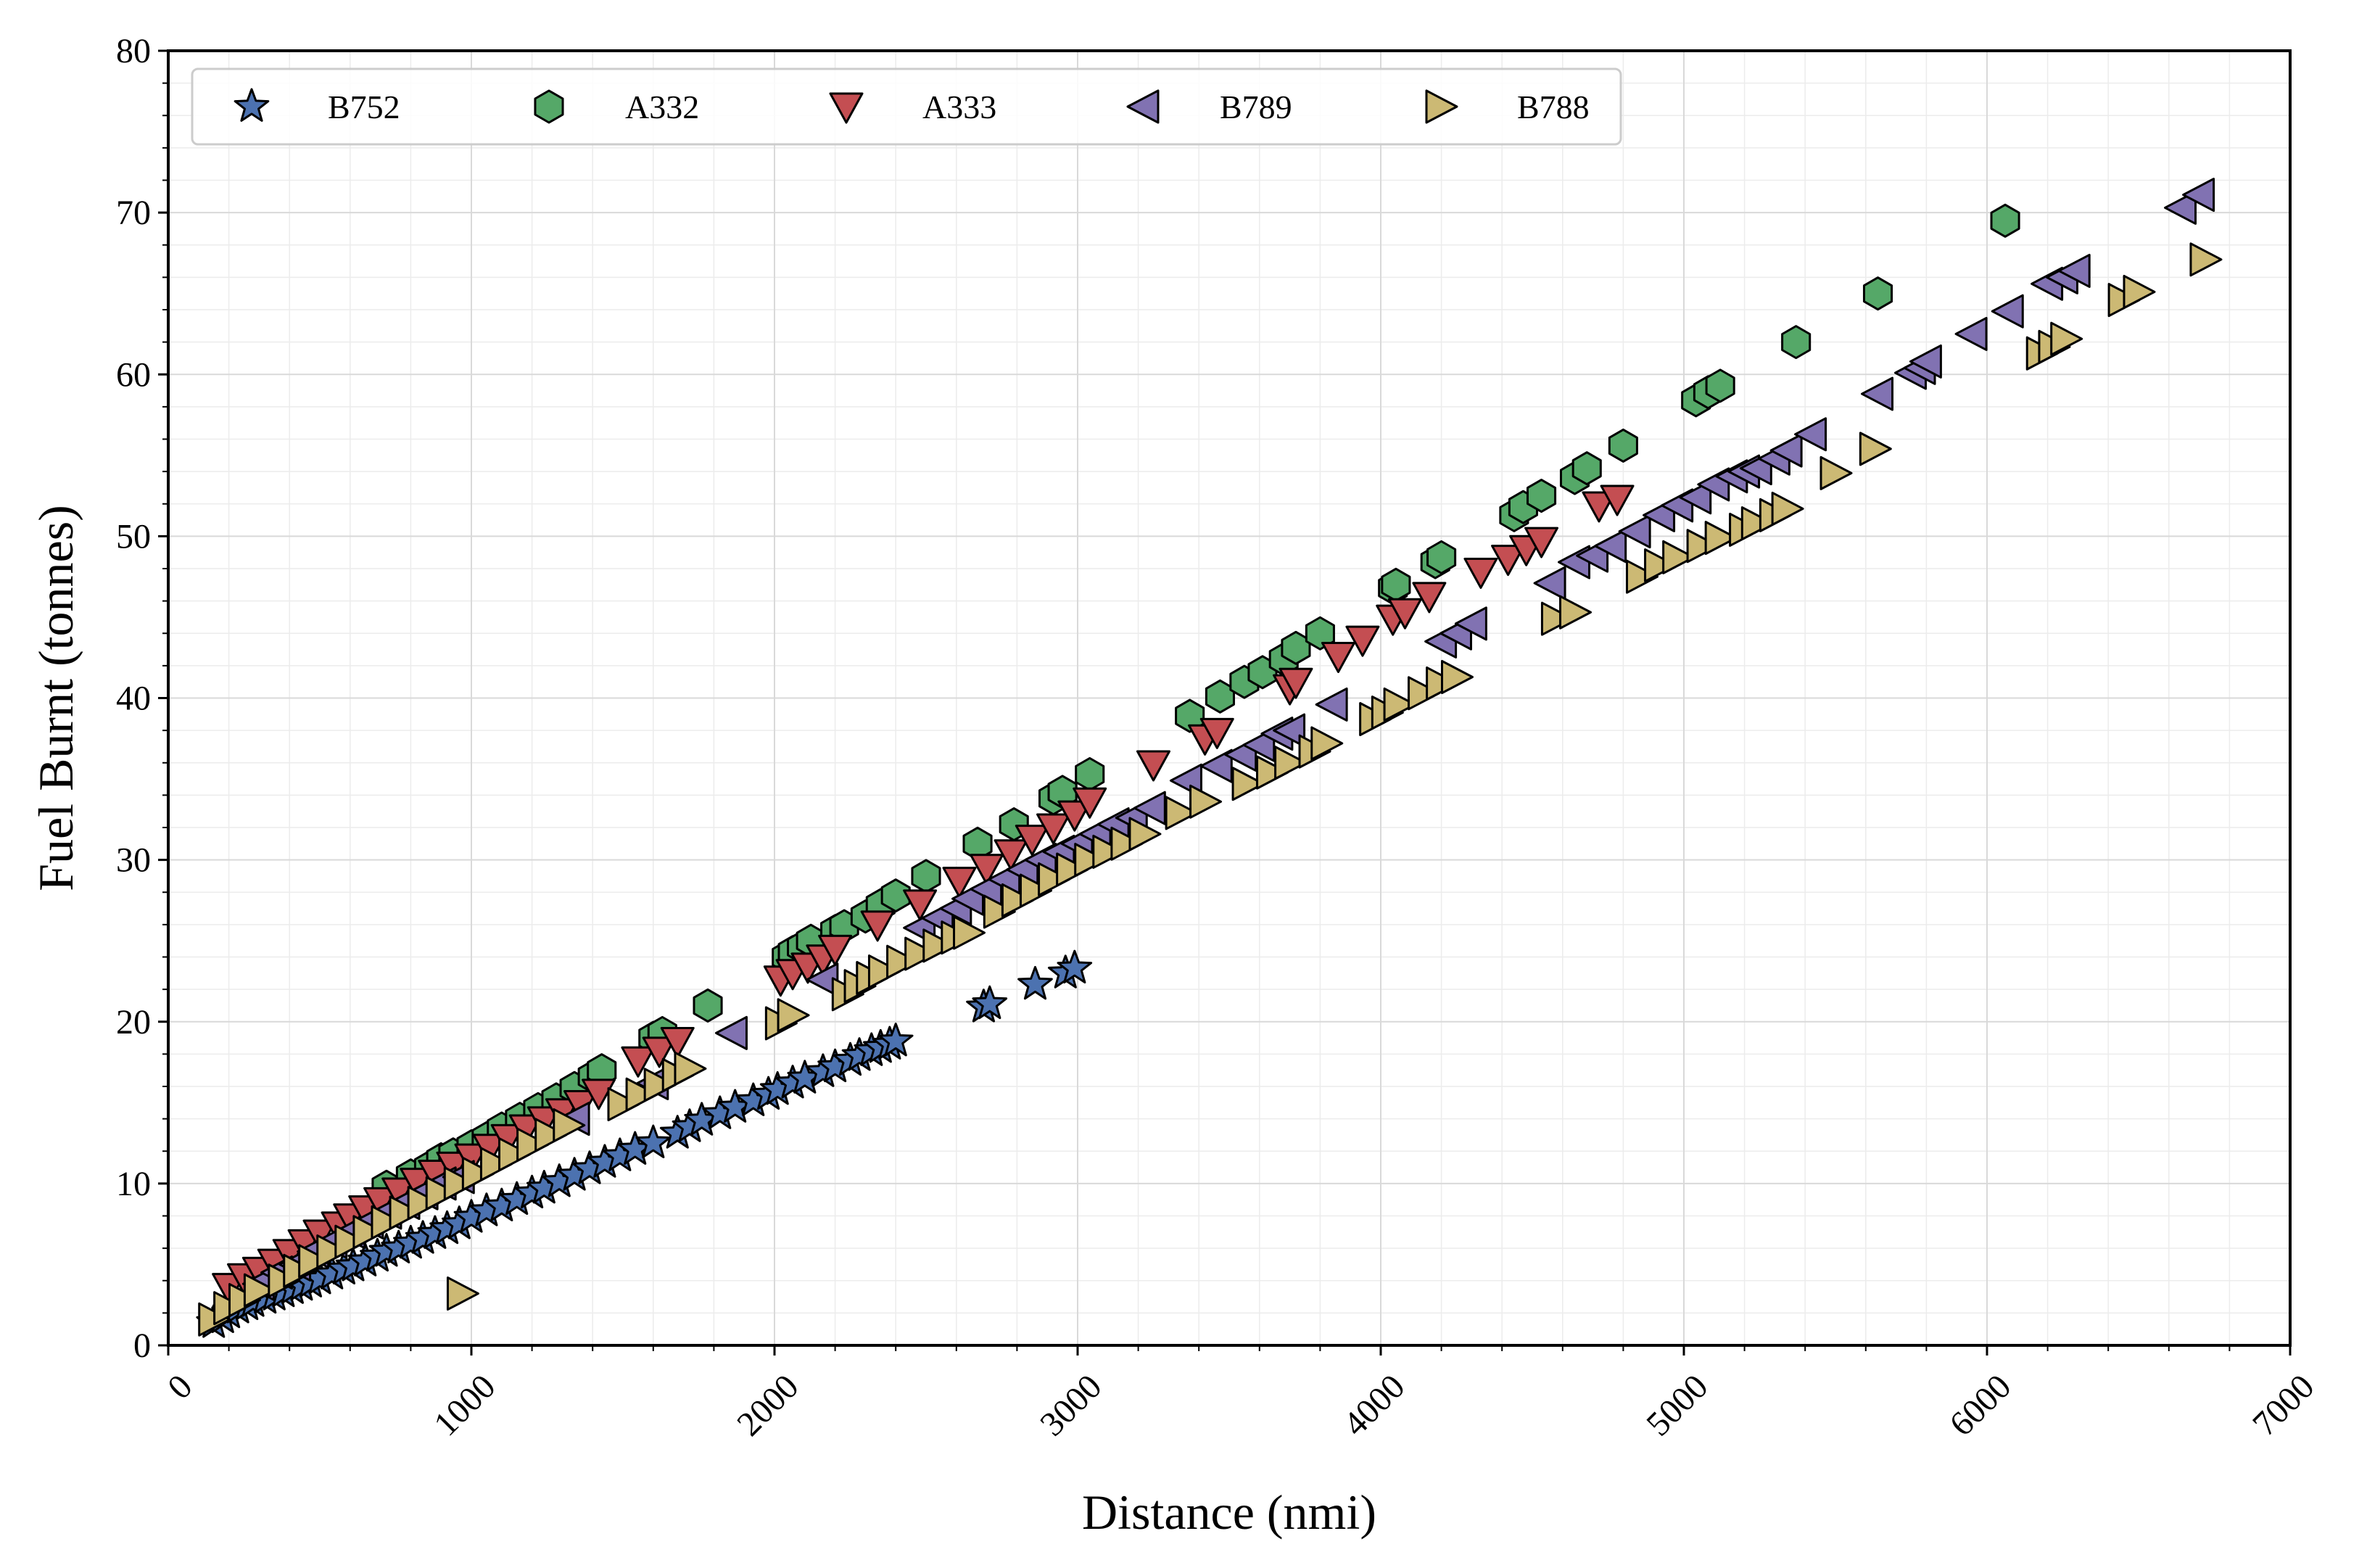  I want to click on series-extra, so click(463, 1293).